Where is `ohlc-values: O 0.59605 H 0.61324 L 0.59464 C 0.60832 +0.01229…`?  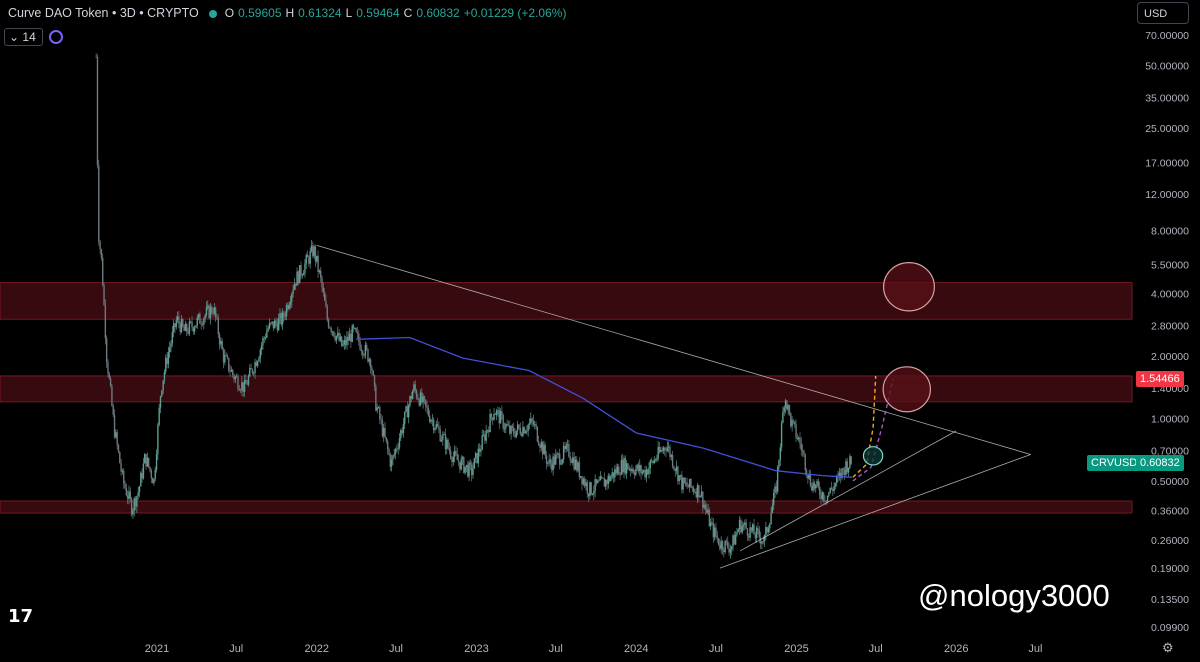
ohlc-values: O 0.59605 H 0.61324 L 0.59464 C 0.60832 +0.01229… is located at coordinates (395, 13).